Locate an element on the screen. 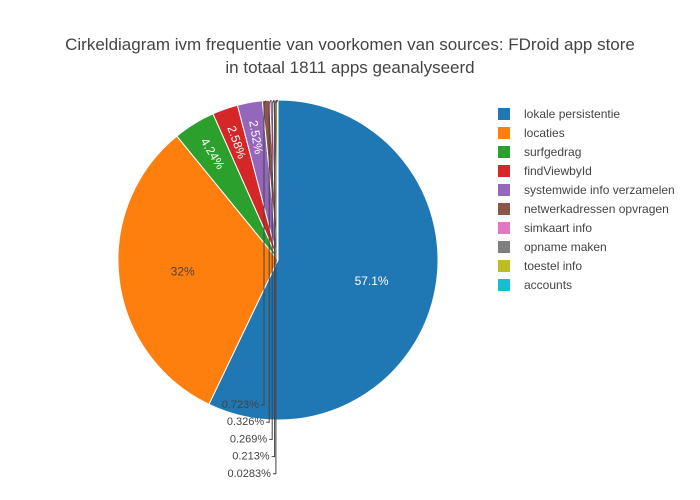 This screenshot has height=500, width=700. slice-label: 0.213% is located at coordinates (251, 457).